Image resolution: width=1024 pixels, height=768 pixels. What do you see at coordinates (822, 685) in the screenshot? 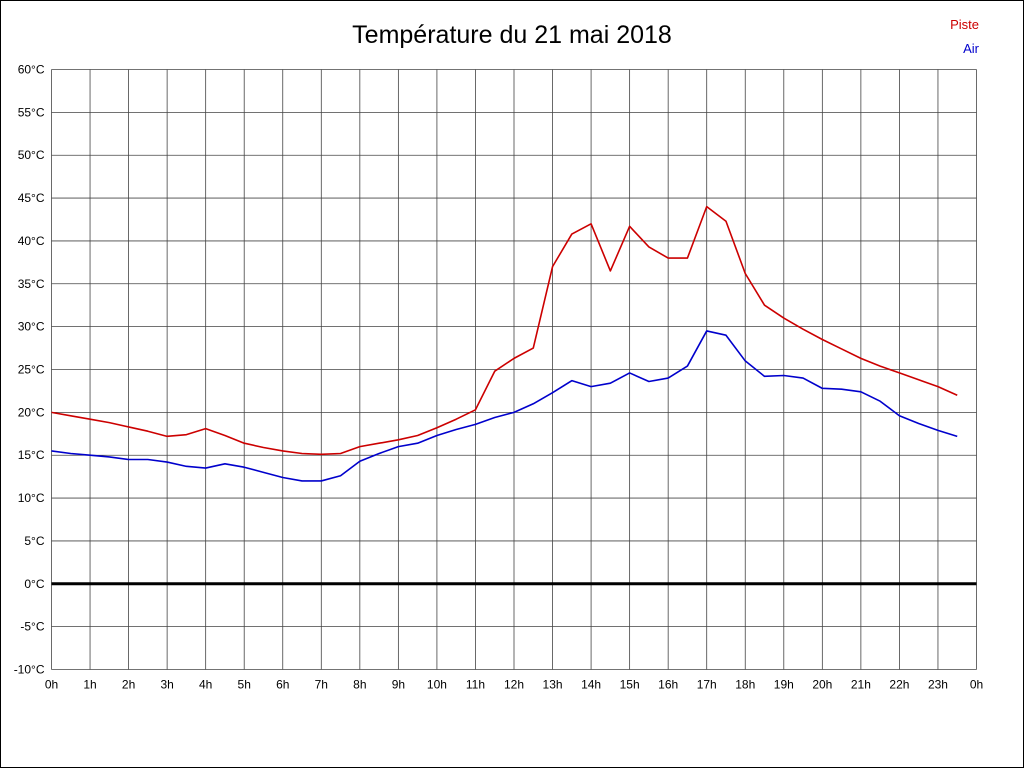
I see `x-tick-label: 20h` at bounding box center [822, 685].